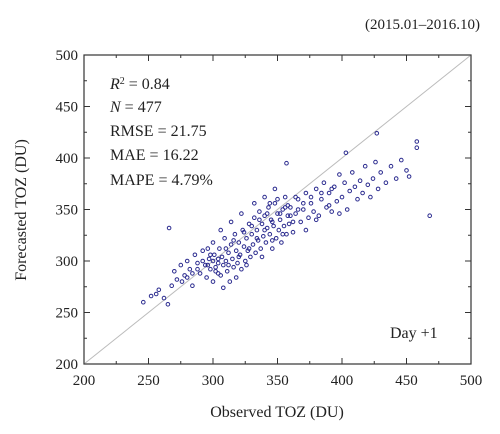  Describe the element at coordinates (161, 180) in the screenshot. I see `stat-mape: MAPE = 4.79%` at that location.